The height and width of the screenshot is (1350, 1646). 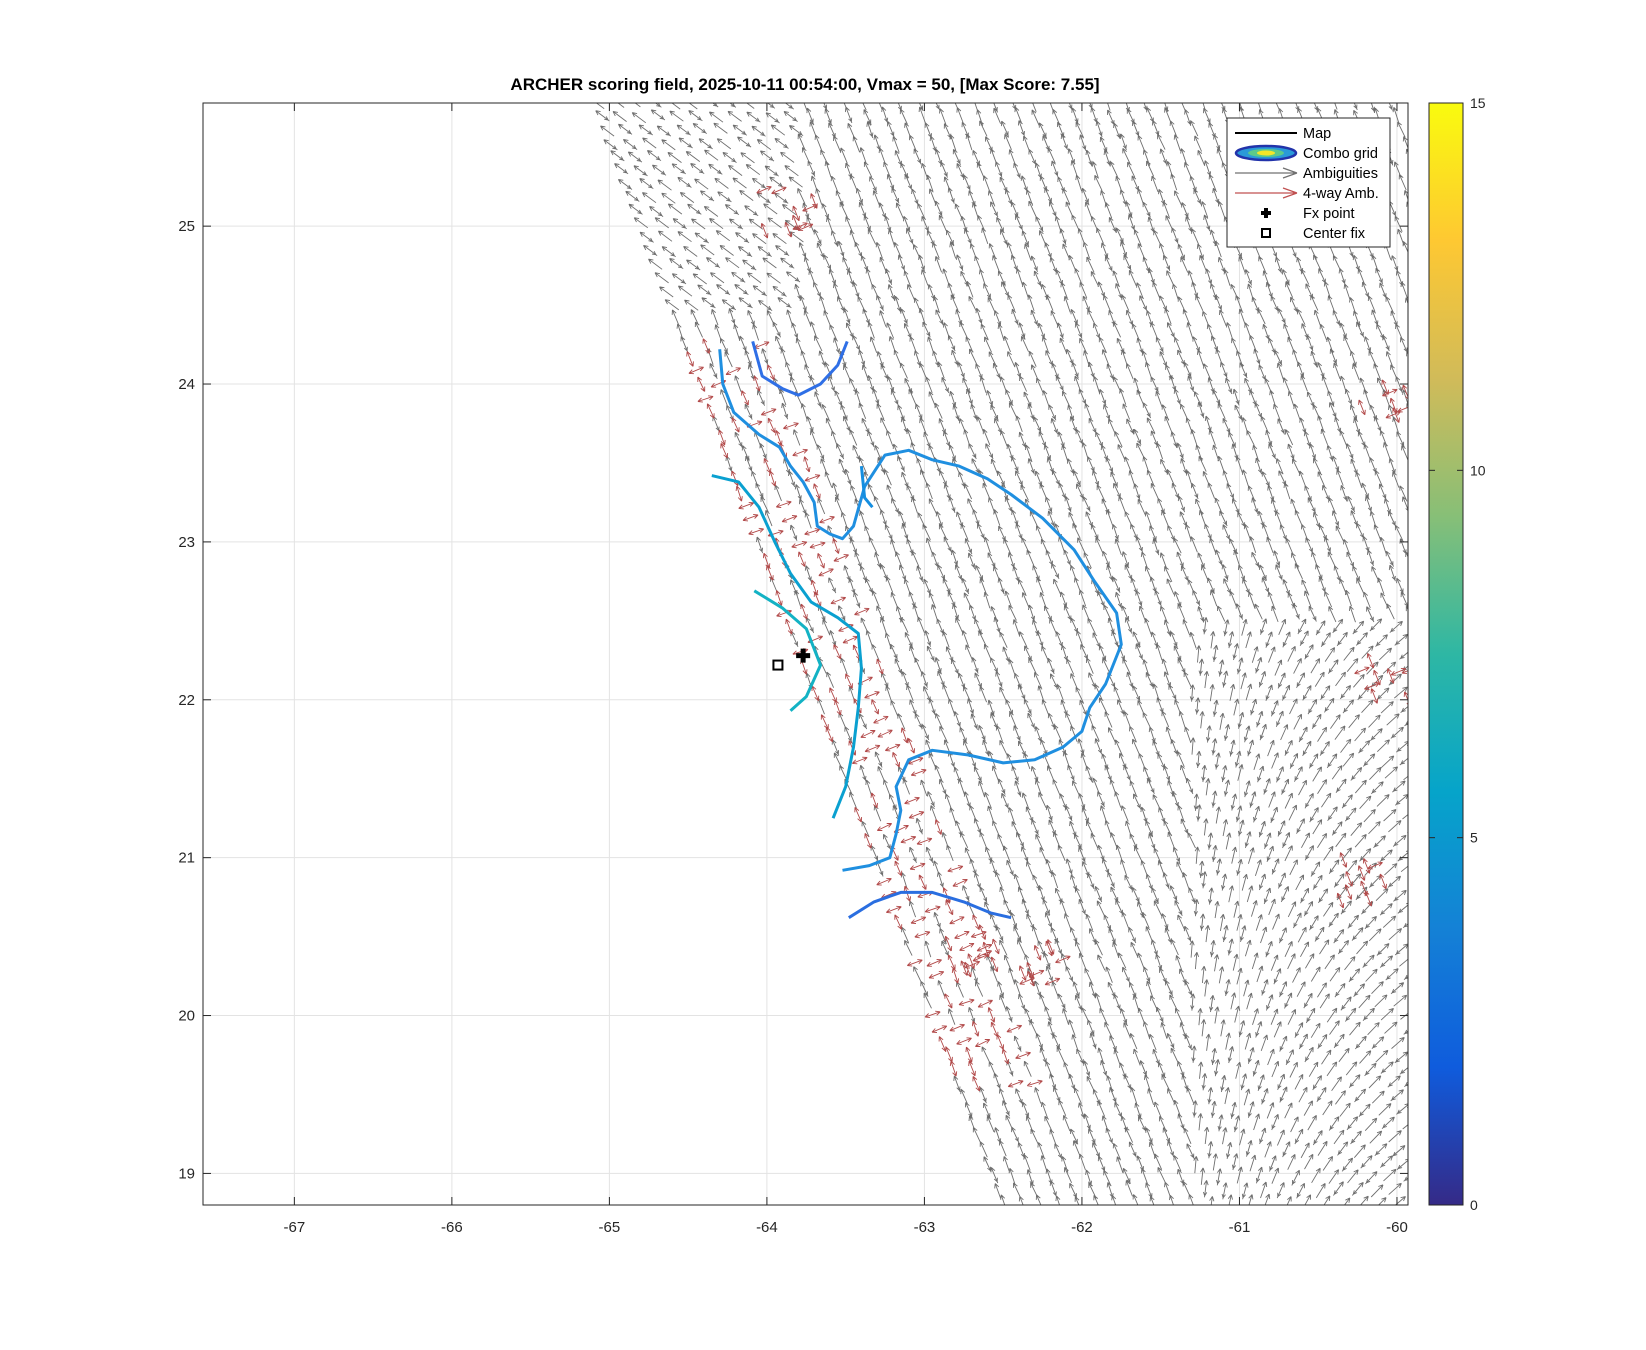 What do you see at coordinates (1240, 1227) in the screenshot?
I see `x-tick-label: -61` at bounding box center [1240, 1227].